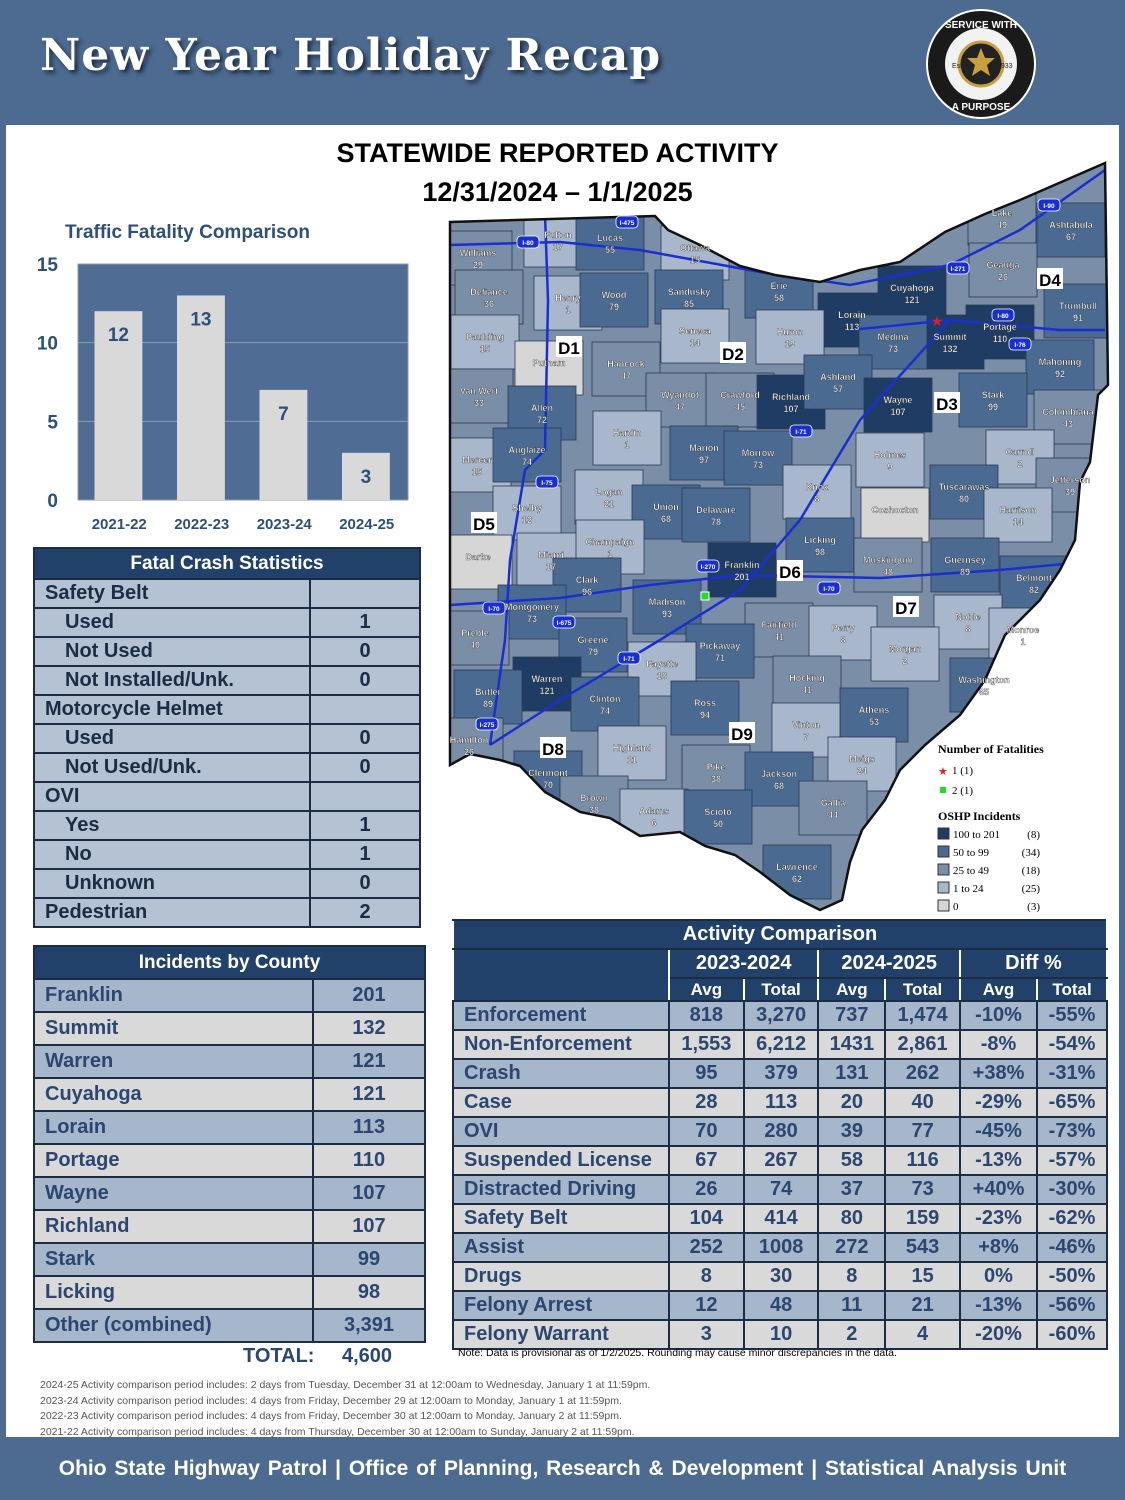 Image resolution: width=1125 pixels, height=1500 pixels. What do you see at coordinates (479, 391) in the screenshot?
I see `county-name-label: Van Wert` at bounding box center [479, 391].